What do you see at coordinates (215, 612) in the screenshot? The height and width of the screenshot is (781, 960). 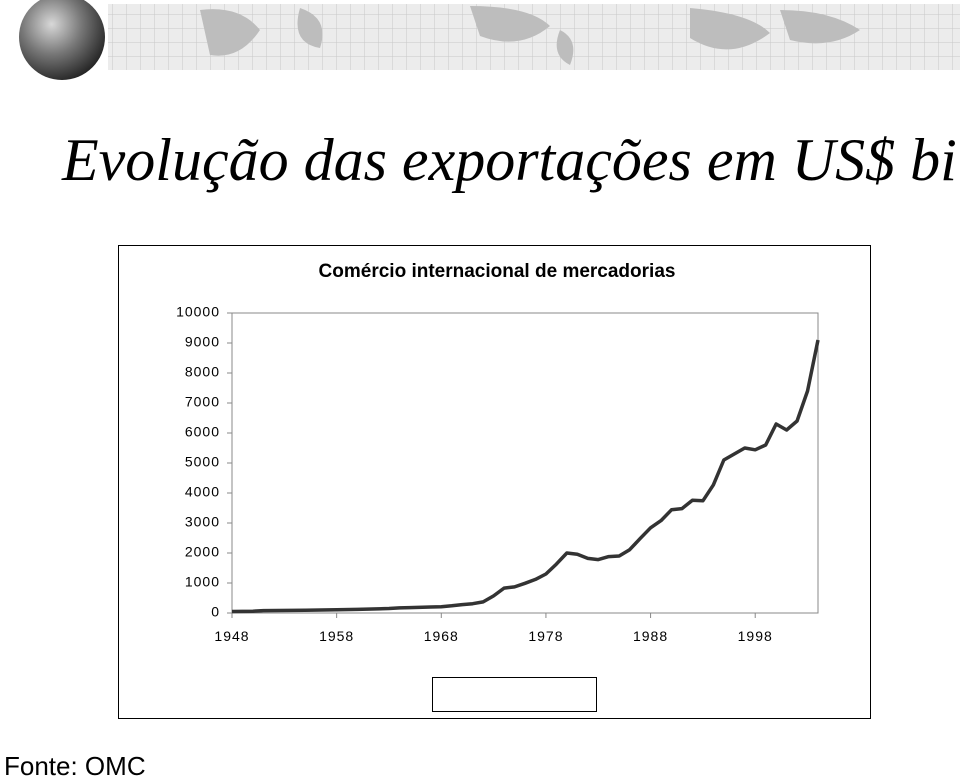 I see `y-tick-label: 0` at bounding box center [215, 612].